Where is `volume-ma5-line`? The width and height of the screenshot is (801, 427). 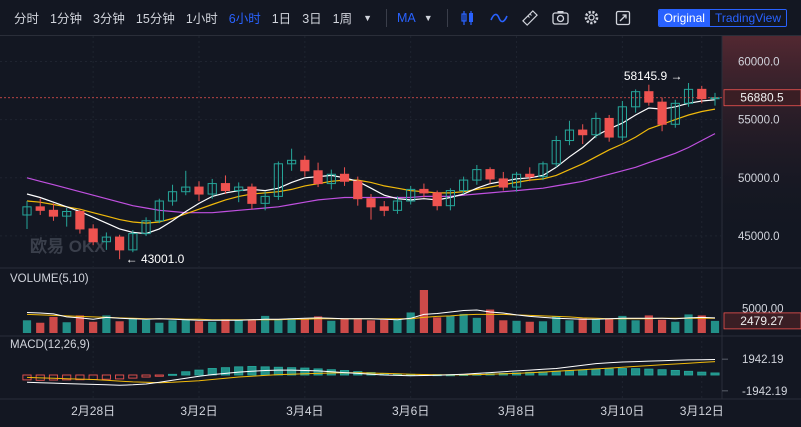
volume-ma5-line is located at coordinates (371, 315).